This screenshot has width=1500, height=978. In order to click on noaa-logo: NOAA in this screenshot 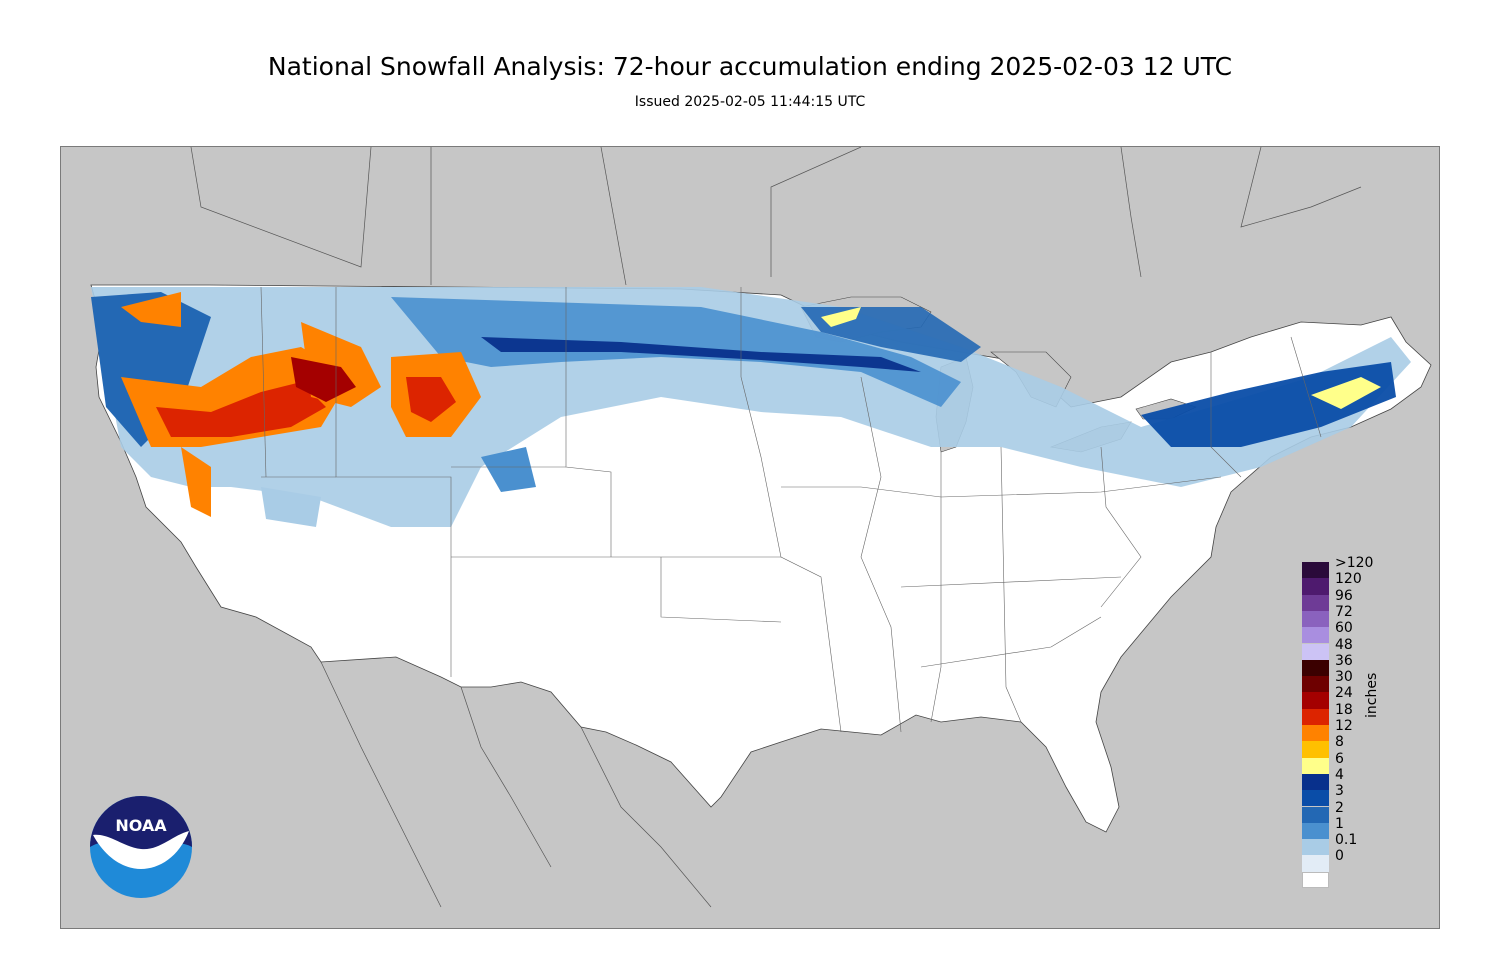, I will do `click(141, 847)`.